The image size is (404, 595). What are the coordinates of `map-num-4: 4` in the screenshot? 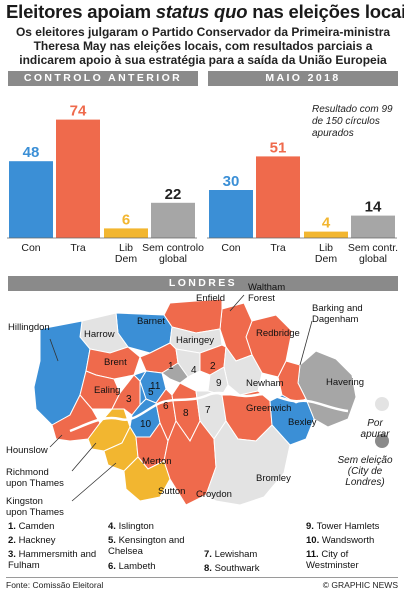 It's located at (194, 370).